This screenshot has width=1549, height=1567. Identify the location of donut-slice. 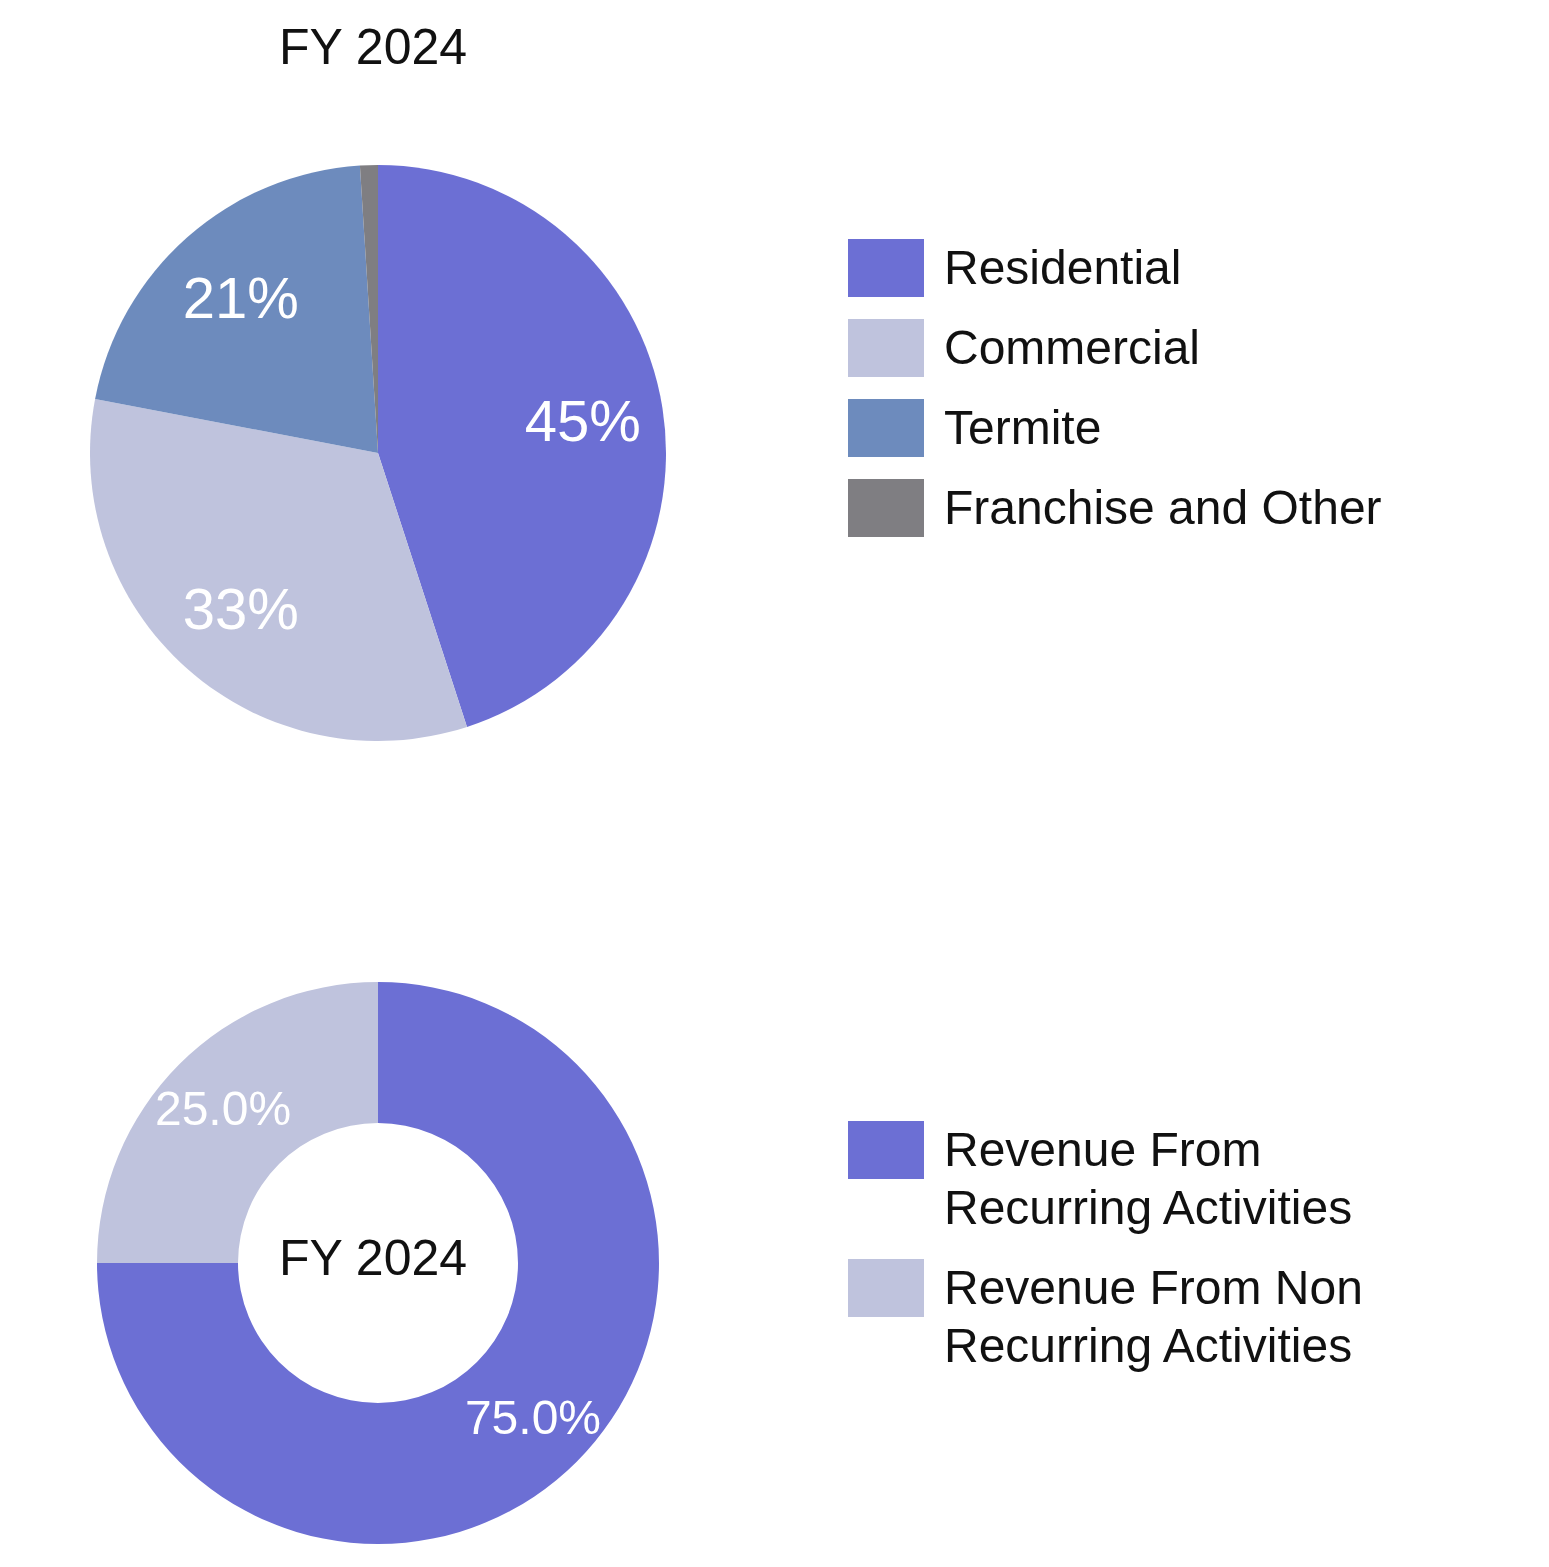
(378, 1263).